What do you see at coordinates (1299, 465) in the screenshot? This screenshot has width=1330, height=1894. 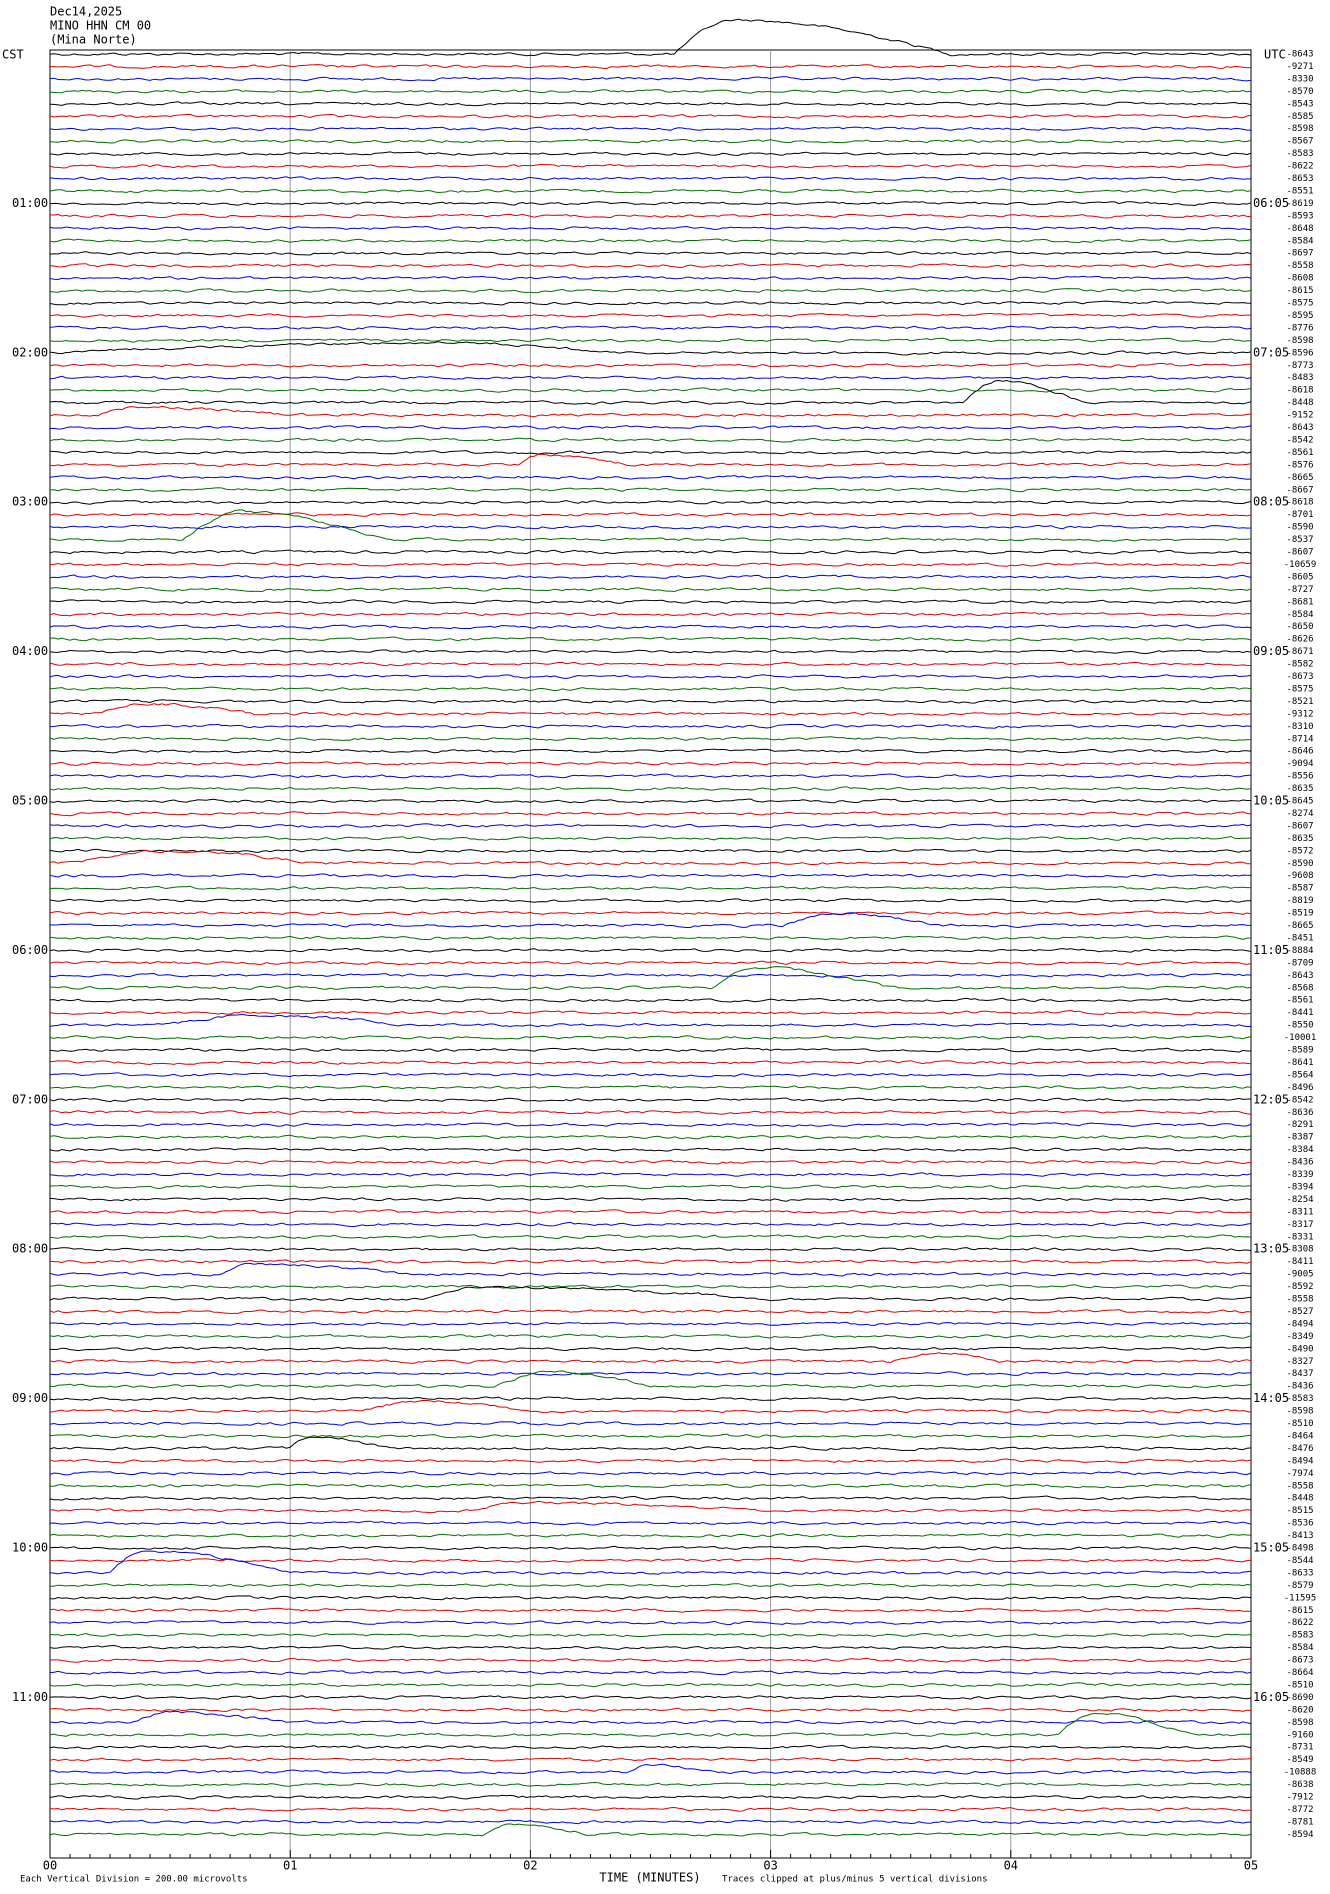 I see `trace-offset: -8576` at bounding box center [1299, 465].